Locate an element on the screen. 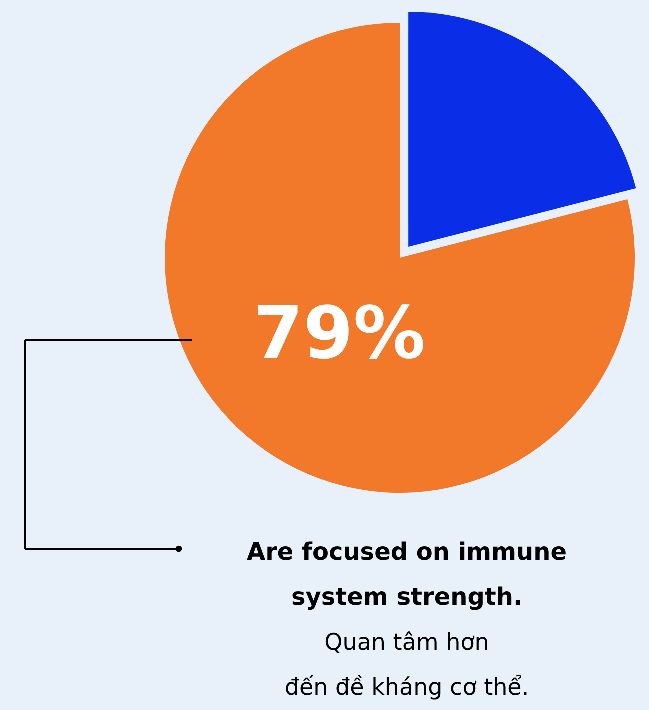  text: Are focused on immune system strength. is located at coordinates (407, 574).